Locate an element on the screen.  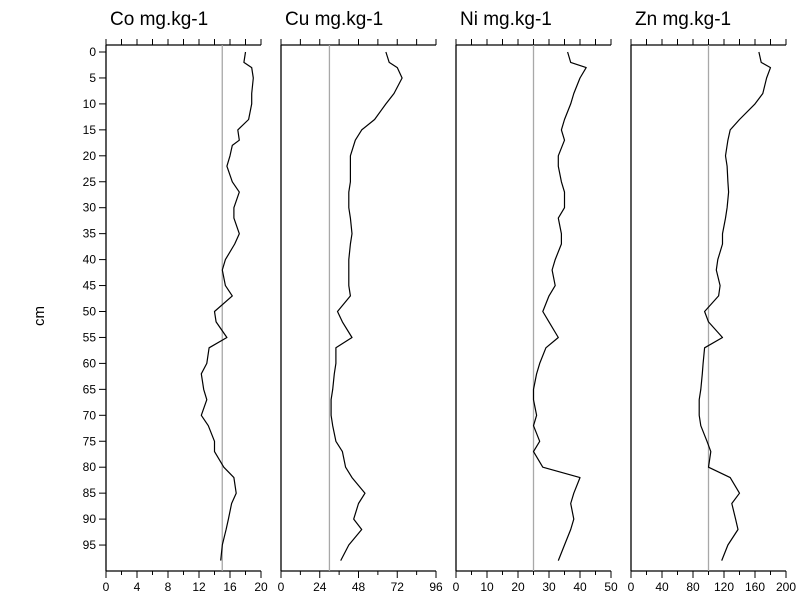
x-tick-label: 16 is located at coordinates (230, 587).